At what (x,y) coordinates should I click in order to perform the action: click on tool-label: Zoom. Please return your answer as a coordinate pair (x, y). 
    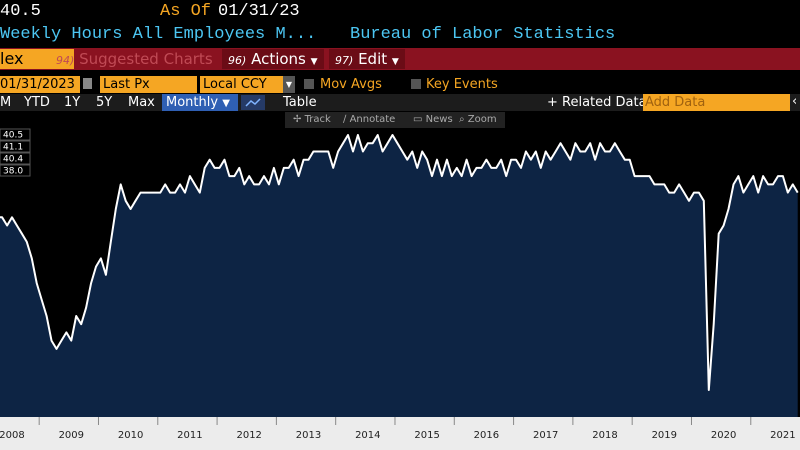
    Looking at the image, I should click on (482, 119).